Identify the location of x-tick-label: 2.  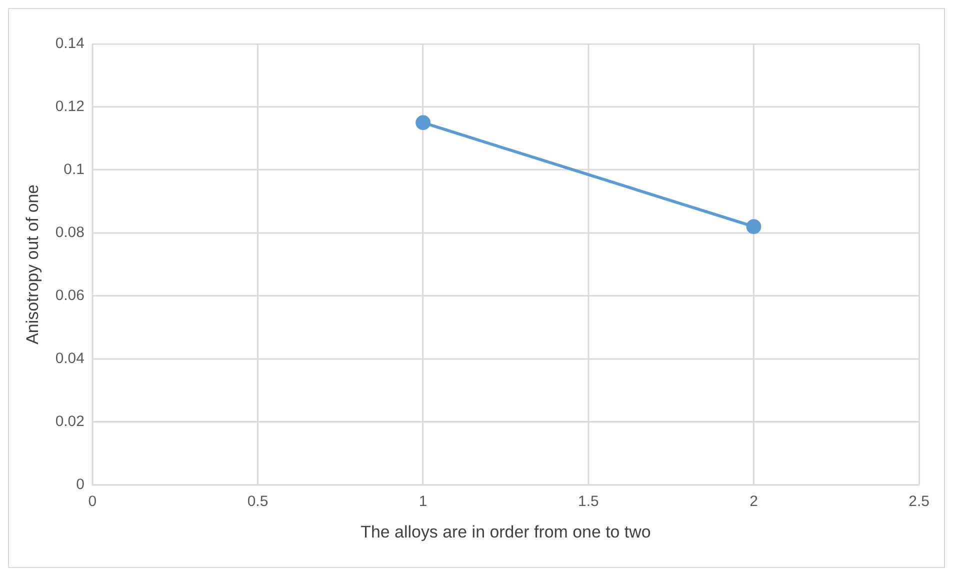
(754, 501).